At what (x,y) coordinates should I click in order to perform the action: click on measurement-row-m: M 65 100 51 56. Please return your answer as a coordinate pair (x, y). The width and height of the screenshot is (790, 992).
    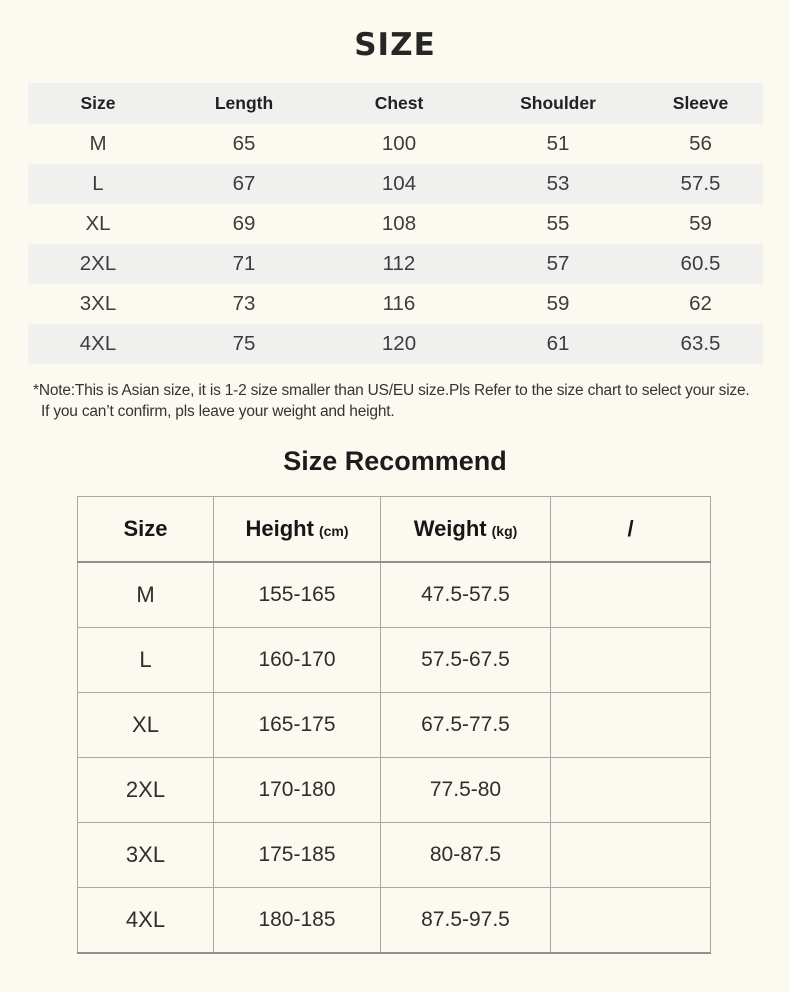
    Looking at the image, I should click on (395, 144).